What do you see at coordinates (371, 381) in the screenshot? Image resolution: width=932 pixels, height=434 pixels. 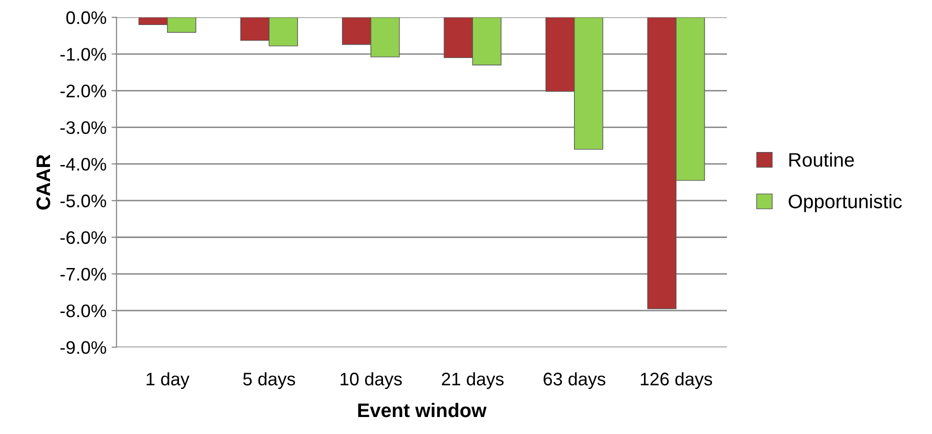 I see `x-tick-label: 10 days` at bounding box center [371, 381].